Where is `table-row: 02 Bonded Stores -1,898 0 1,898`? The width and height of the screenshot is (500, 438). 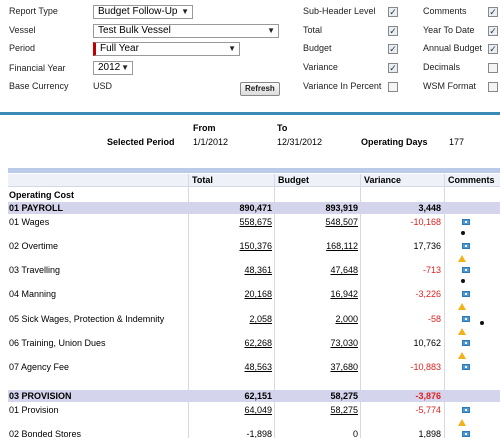
table-row: 02 Bonded Stores -1,898 0 1,898 is located at coordinates (254, 433).